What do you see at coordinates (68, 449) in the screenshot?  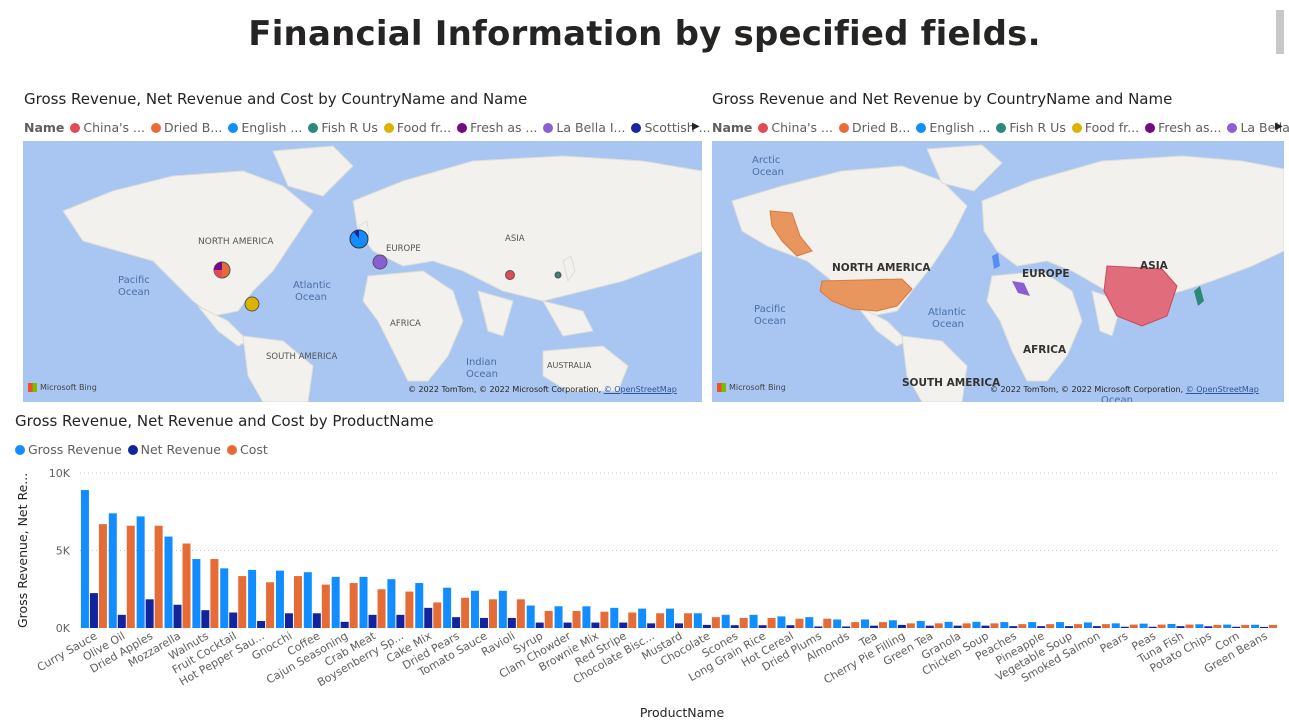 I see `bar-chart-legend-item: Gross Revenue` at bounding box center [68, 449].